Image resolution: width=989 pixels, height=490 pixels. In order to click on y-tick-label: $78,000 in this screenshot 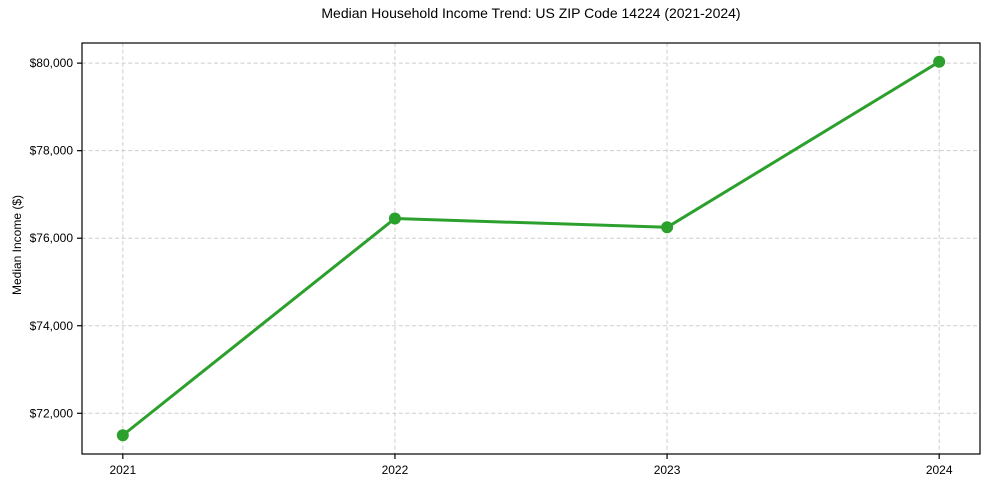, I will do `click(52, 151)`.